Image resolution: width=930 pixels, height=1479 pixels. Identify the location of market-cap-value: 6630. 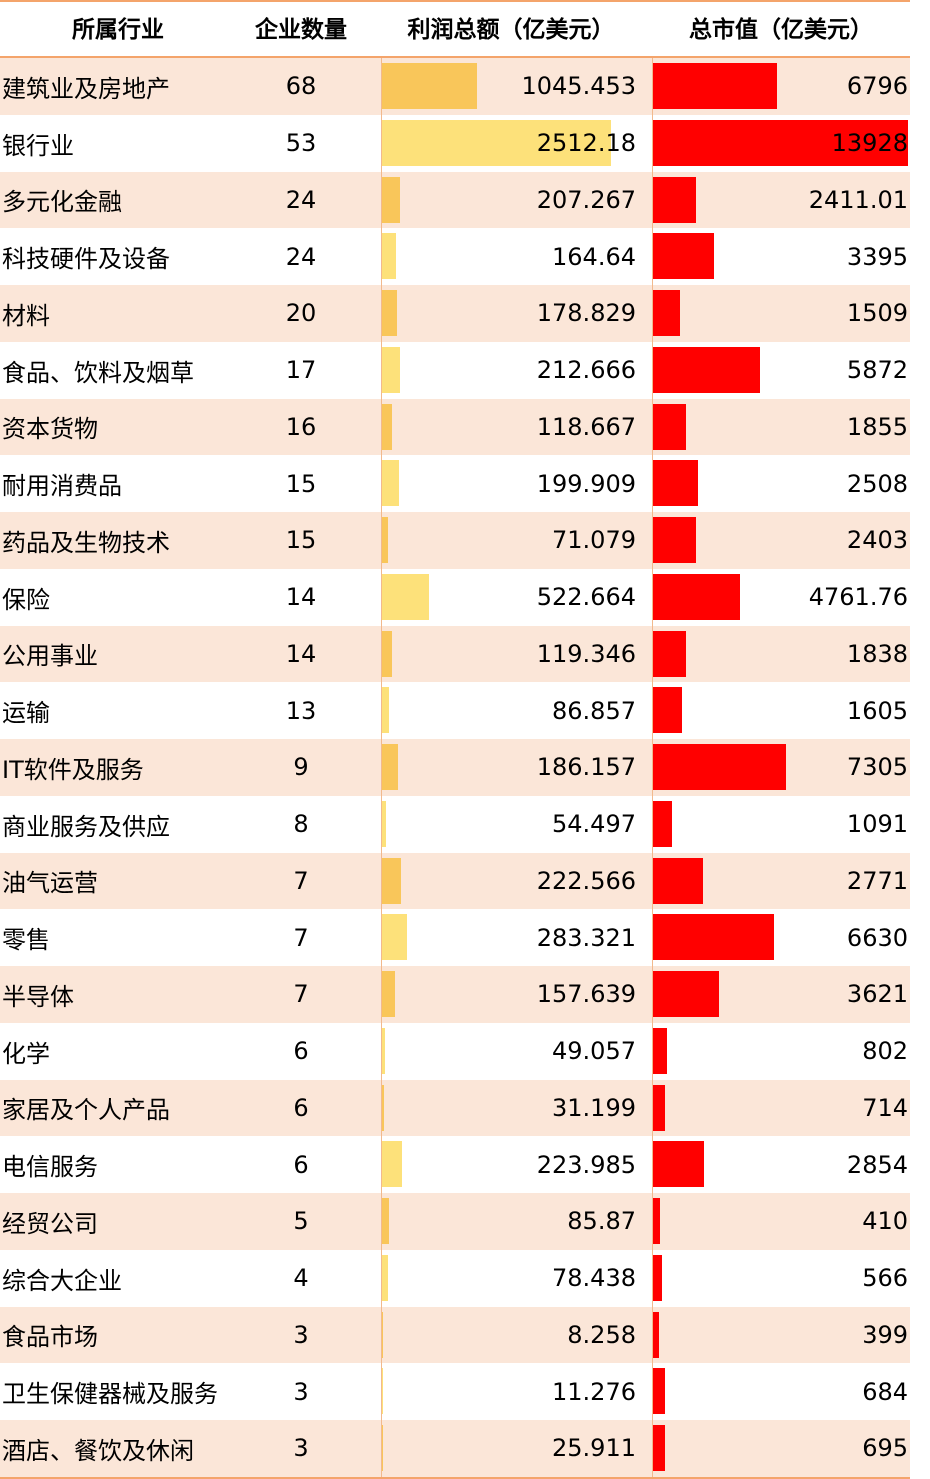
(877, 937).